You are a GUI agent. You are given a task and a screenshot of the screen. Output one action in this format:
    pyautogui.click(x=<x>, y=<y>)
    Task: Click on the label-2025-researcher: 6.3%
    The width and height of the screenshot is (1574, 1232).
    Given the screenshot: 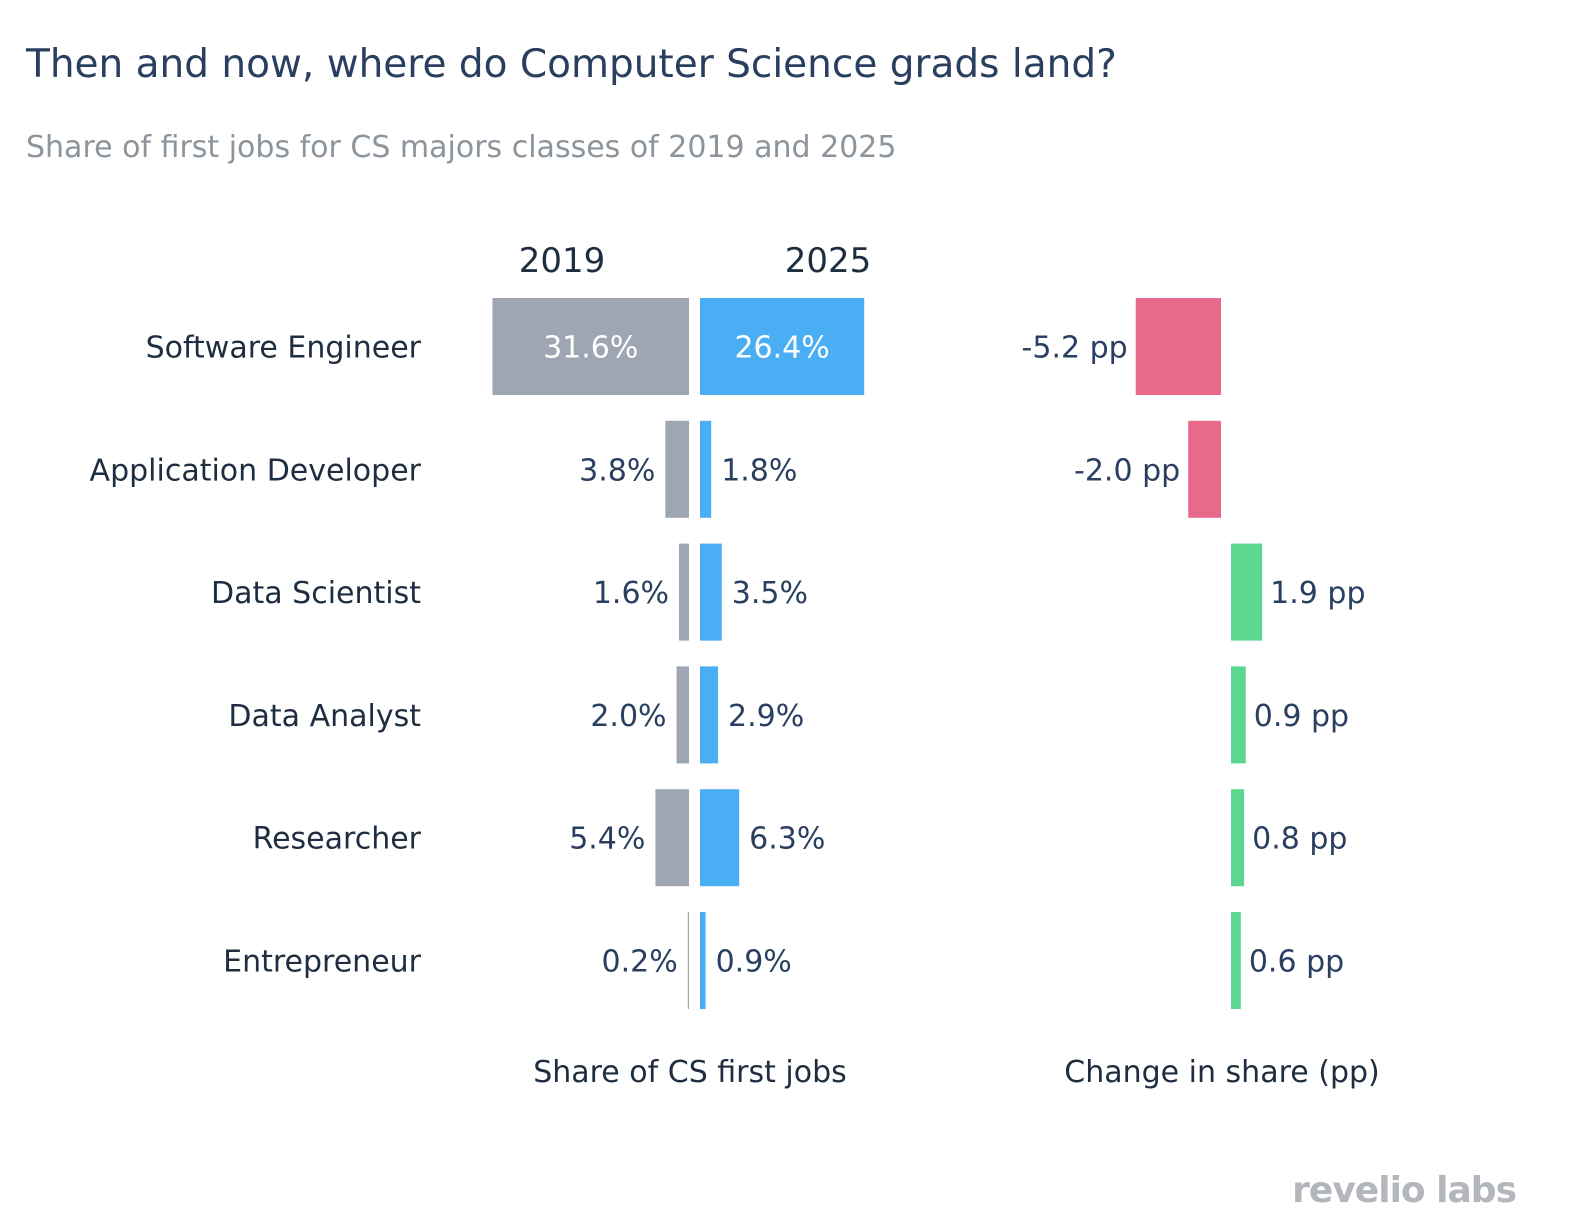 What is the action you would take?
    pyautogui.click(x=787, y=839)
    